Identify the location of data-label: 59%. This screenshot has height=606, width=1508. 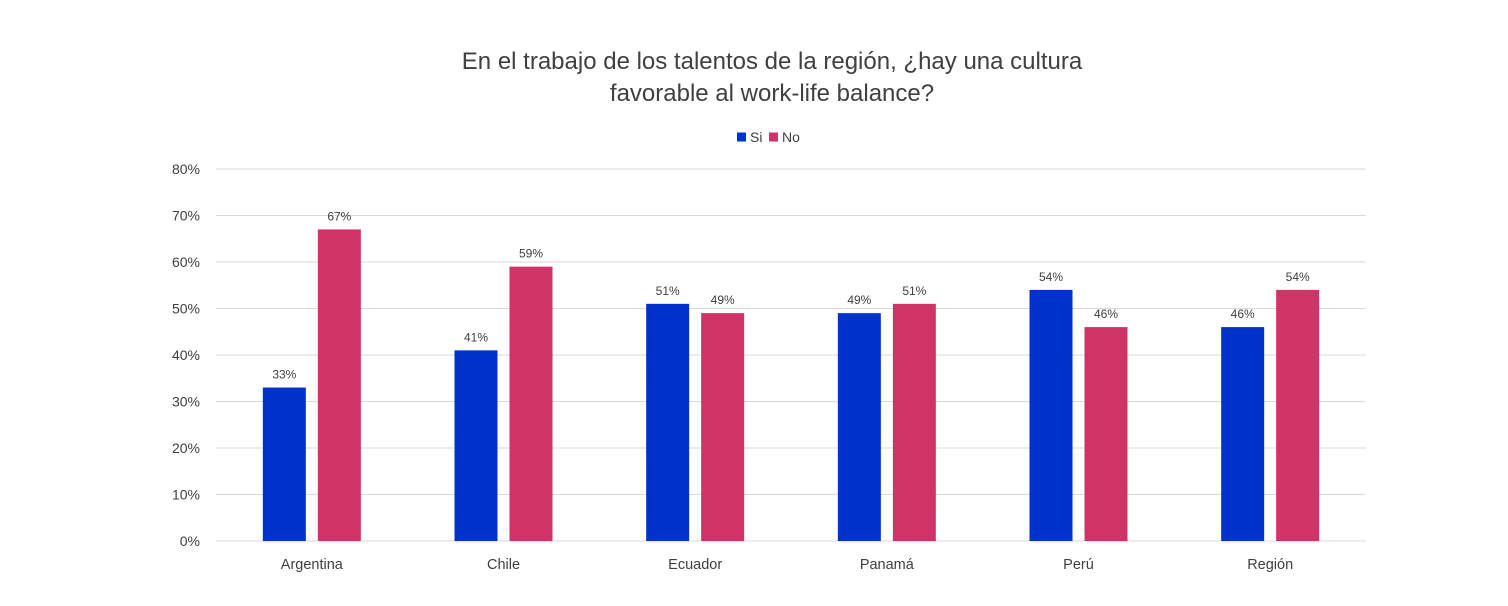
(531, 254).